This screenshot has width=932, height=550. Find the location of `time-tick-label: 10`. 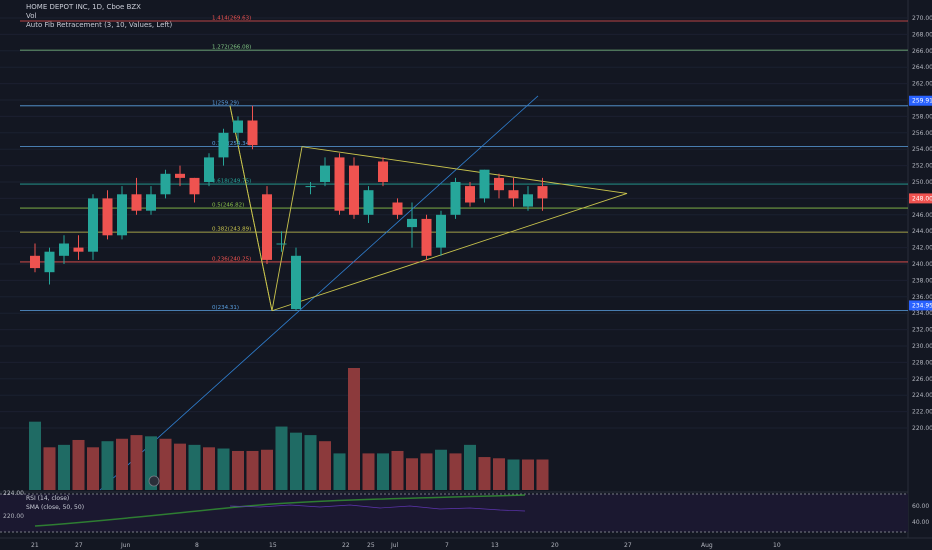

time-tick-label: 10 is located at coordinates (777, 545).